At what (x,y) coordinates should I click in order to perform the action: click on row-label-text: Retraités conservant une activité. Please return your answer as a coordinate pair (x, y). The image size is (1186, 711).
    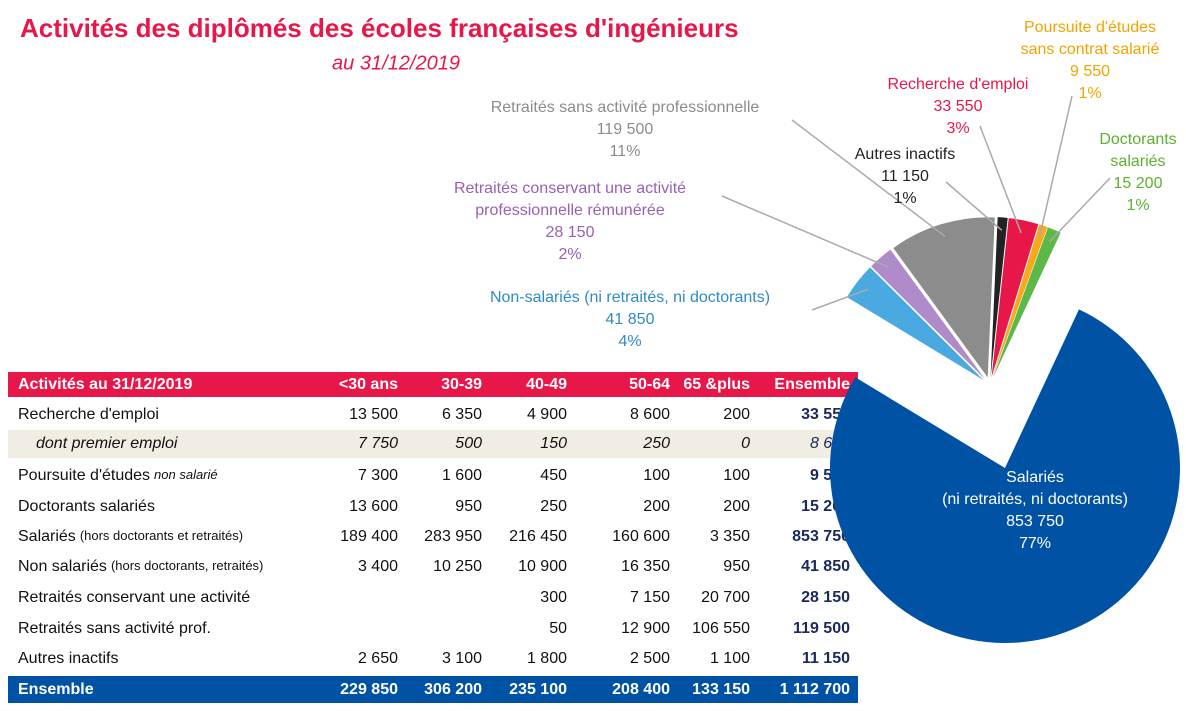
    Looking at the image, I should click on (134, 597).